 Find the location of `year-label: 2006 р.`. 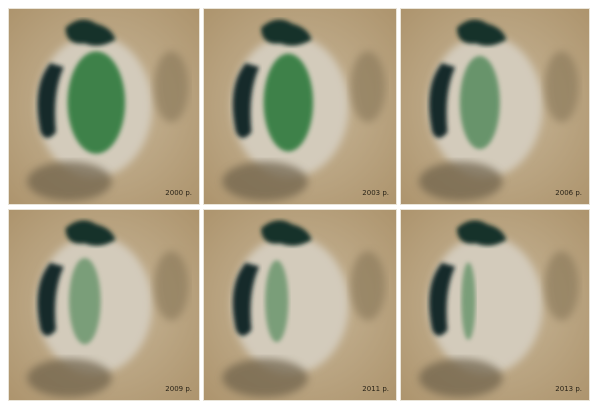

year-label: 2006 р. is located at coordinates (568, 193).